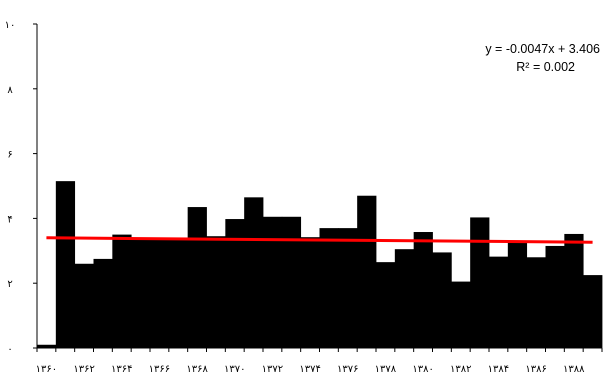  Describe the element at coordinates (21, 187) in the screenshot. I see `y-ticks-layer: ۰ ۲ ۴ ۶ ۸ ۱۰` at that location.